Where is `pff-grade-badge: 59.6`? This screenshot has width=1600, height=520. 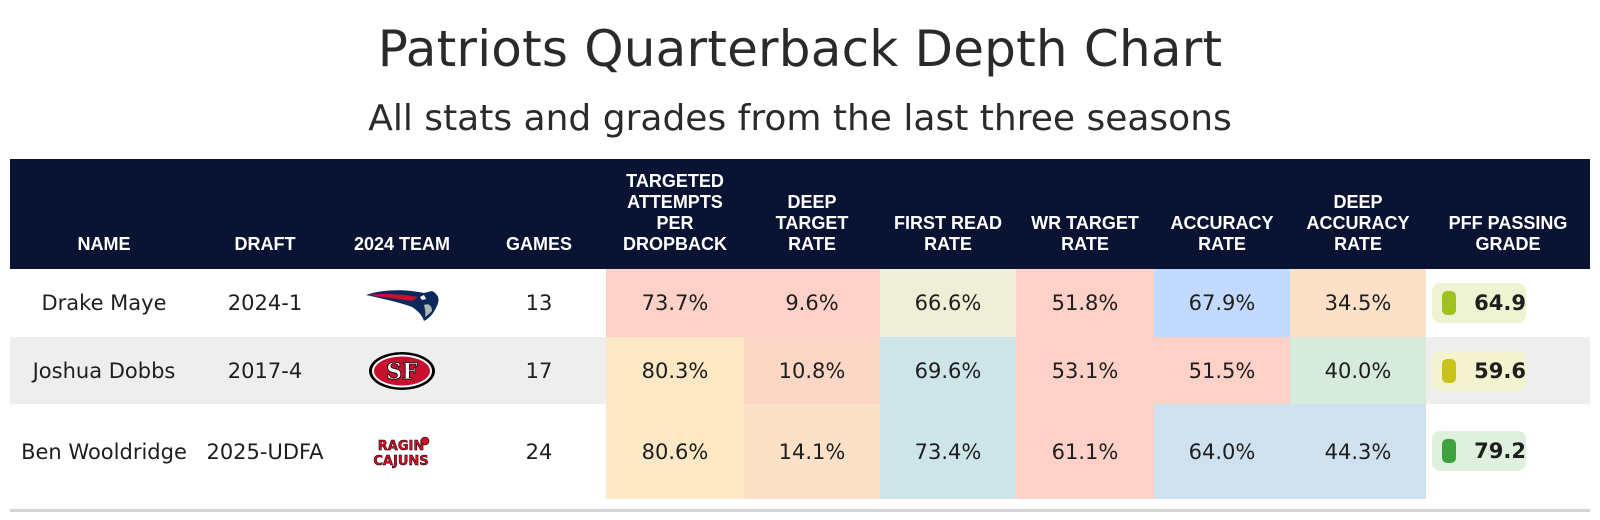 pff-grade-badge: 59.6 is located at coordinates (1479, 371).